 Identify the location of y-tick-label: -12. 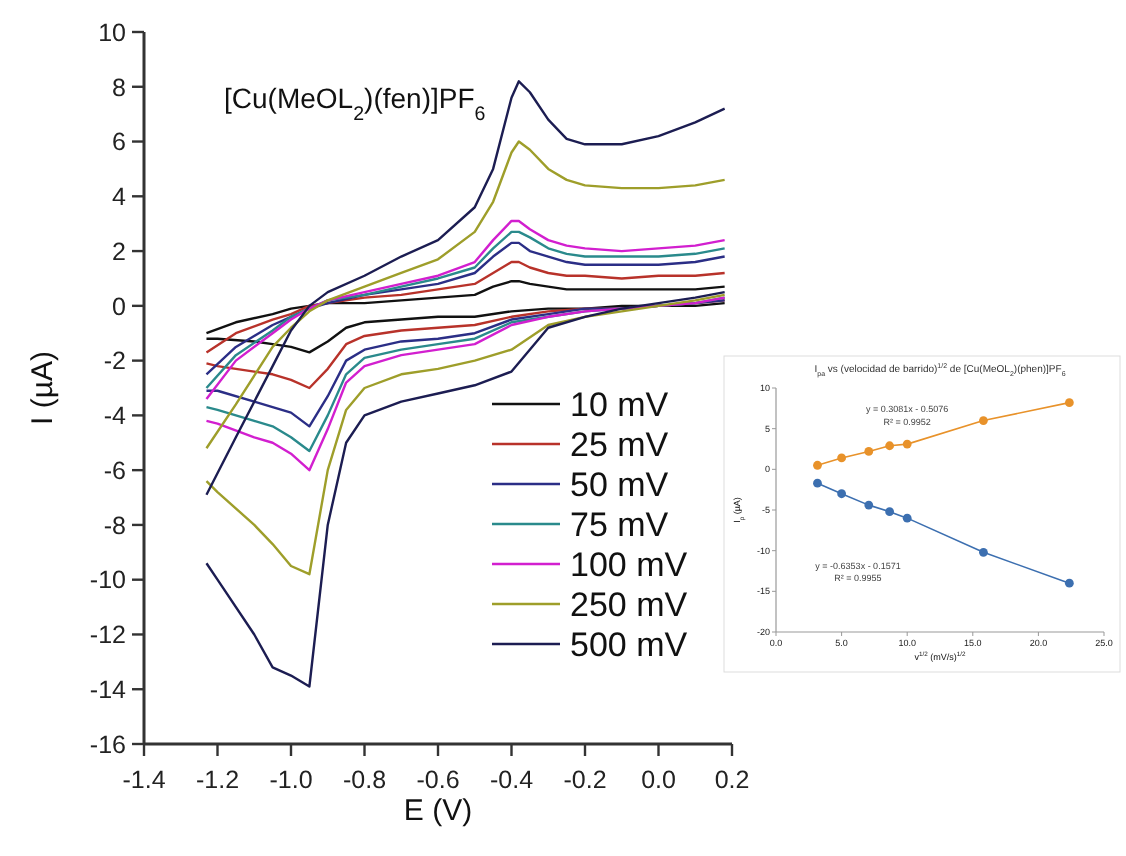
(108, 635).